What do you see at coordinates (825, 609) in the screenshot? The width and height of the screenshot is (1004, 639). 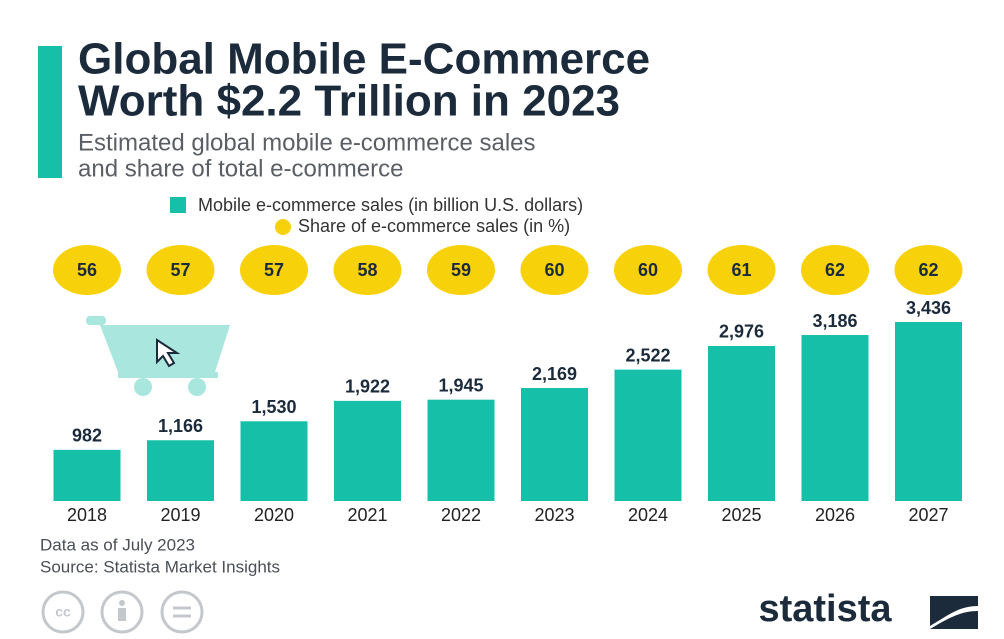 I see `brand: statista` at bounding box center [825, 609].